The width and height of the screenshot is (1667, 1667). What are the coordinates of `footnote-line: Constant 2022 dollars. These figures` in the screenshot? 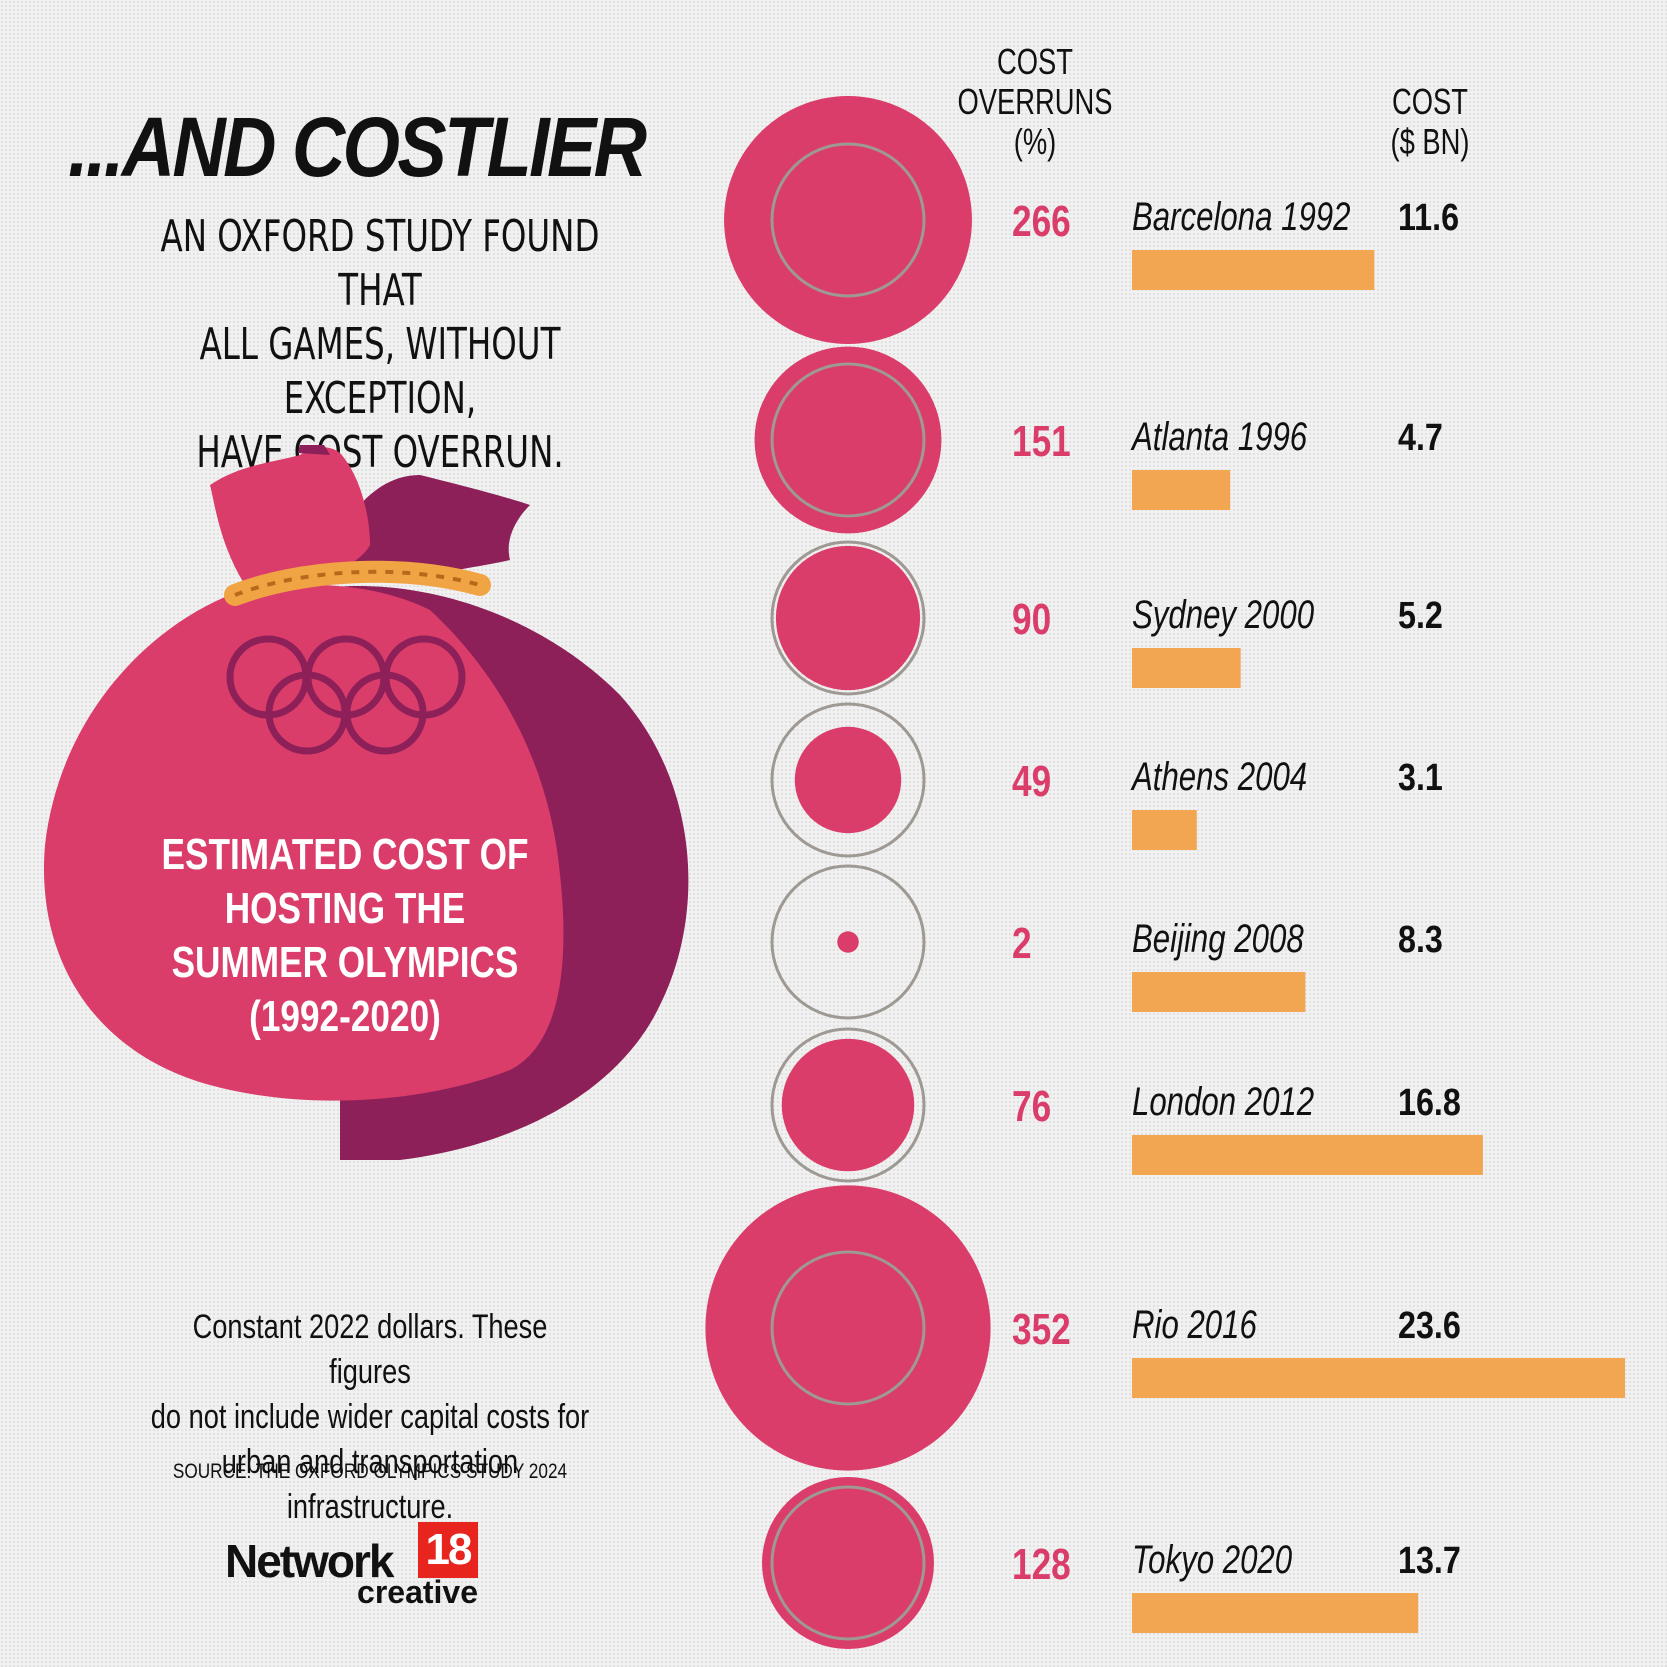 It's located at (370, 1349).